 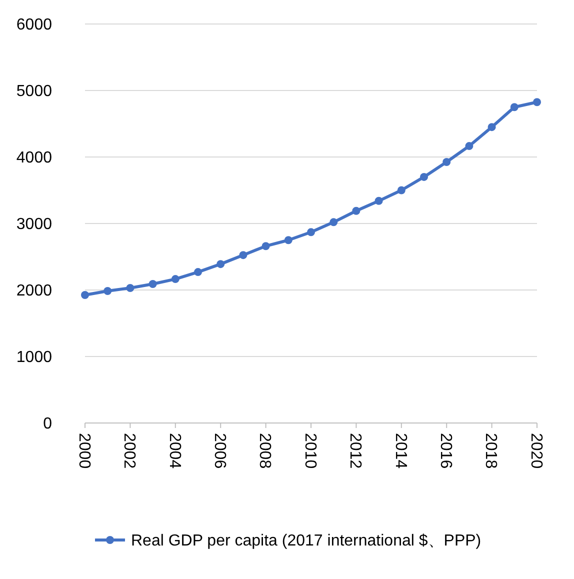 I want to click on y-tick-label: 1000, so click(x=34, y=357).